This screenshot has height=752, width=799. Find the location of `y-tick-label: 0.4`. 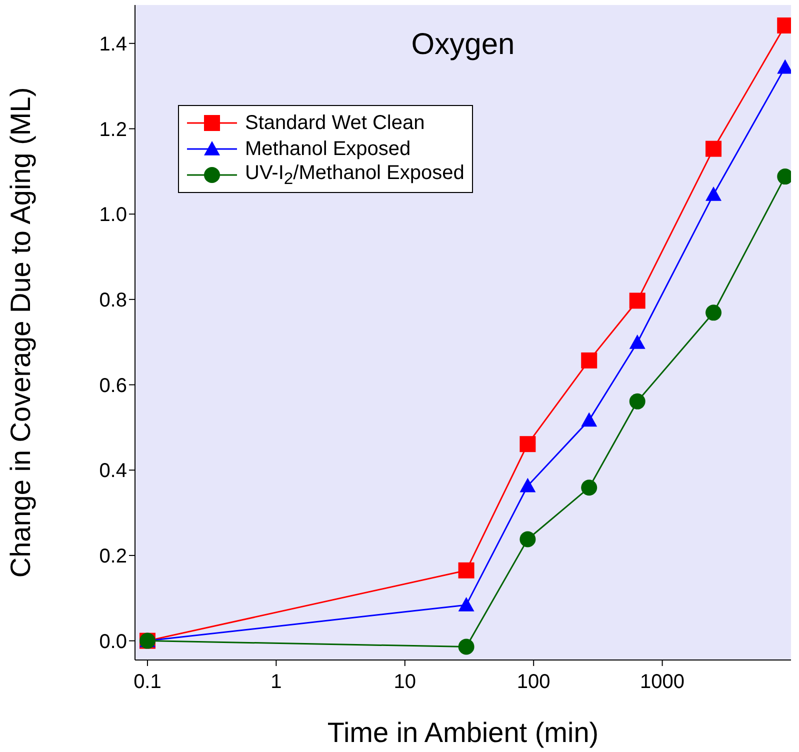

y-tick-label: 0.4 is located at coordinates (113, 471).